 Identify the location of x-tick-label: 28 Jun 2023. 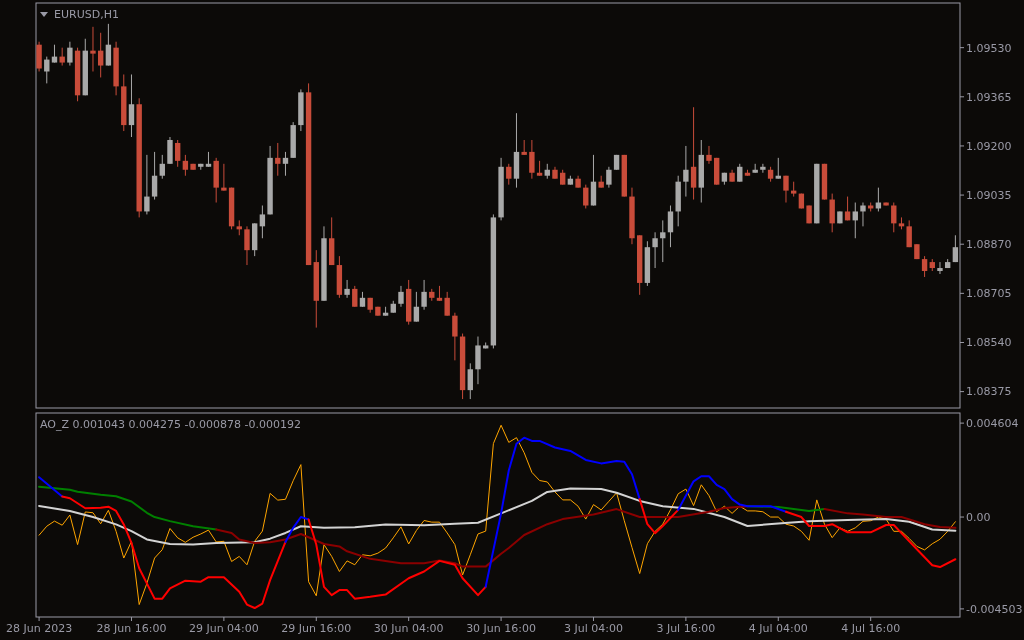
(39, 628).